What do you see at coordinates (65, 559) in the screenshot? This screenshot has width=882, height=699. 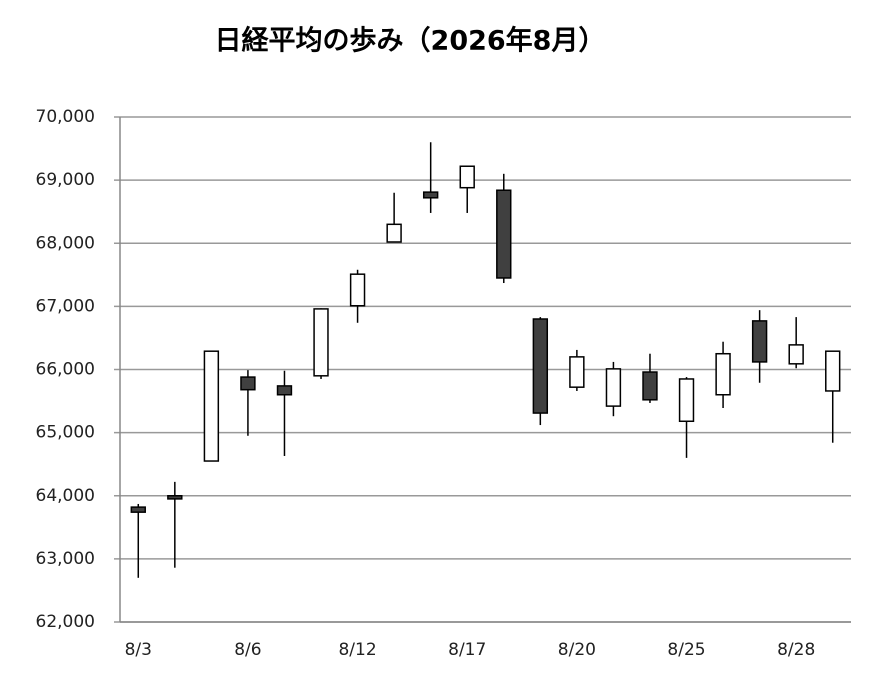 I see `y-tick-label: 63,000` at bounding box center [65, 559].